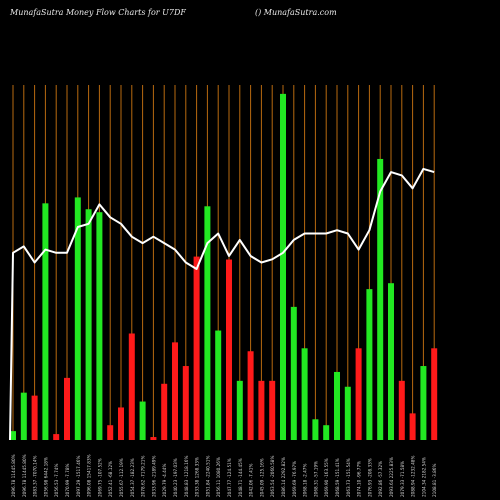  Describe the element at coordinates (175, 477) in the screenshot. I see `x-tick-label: 2040.23 -197.03%` at that location.